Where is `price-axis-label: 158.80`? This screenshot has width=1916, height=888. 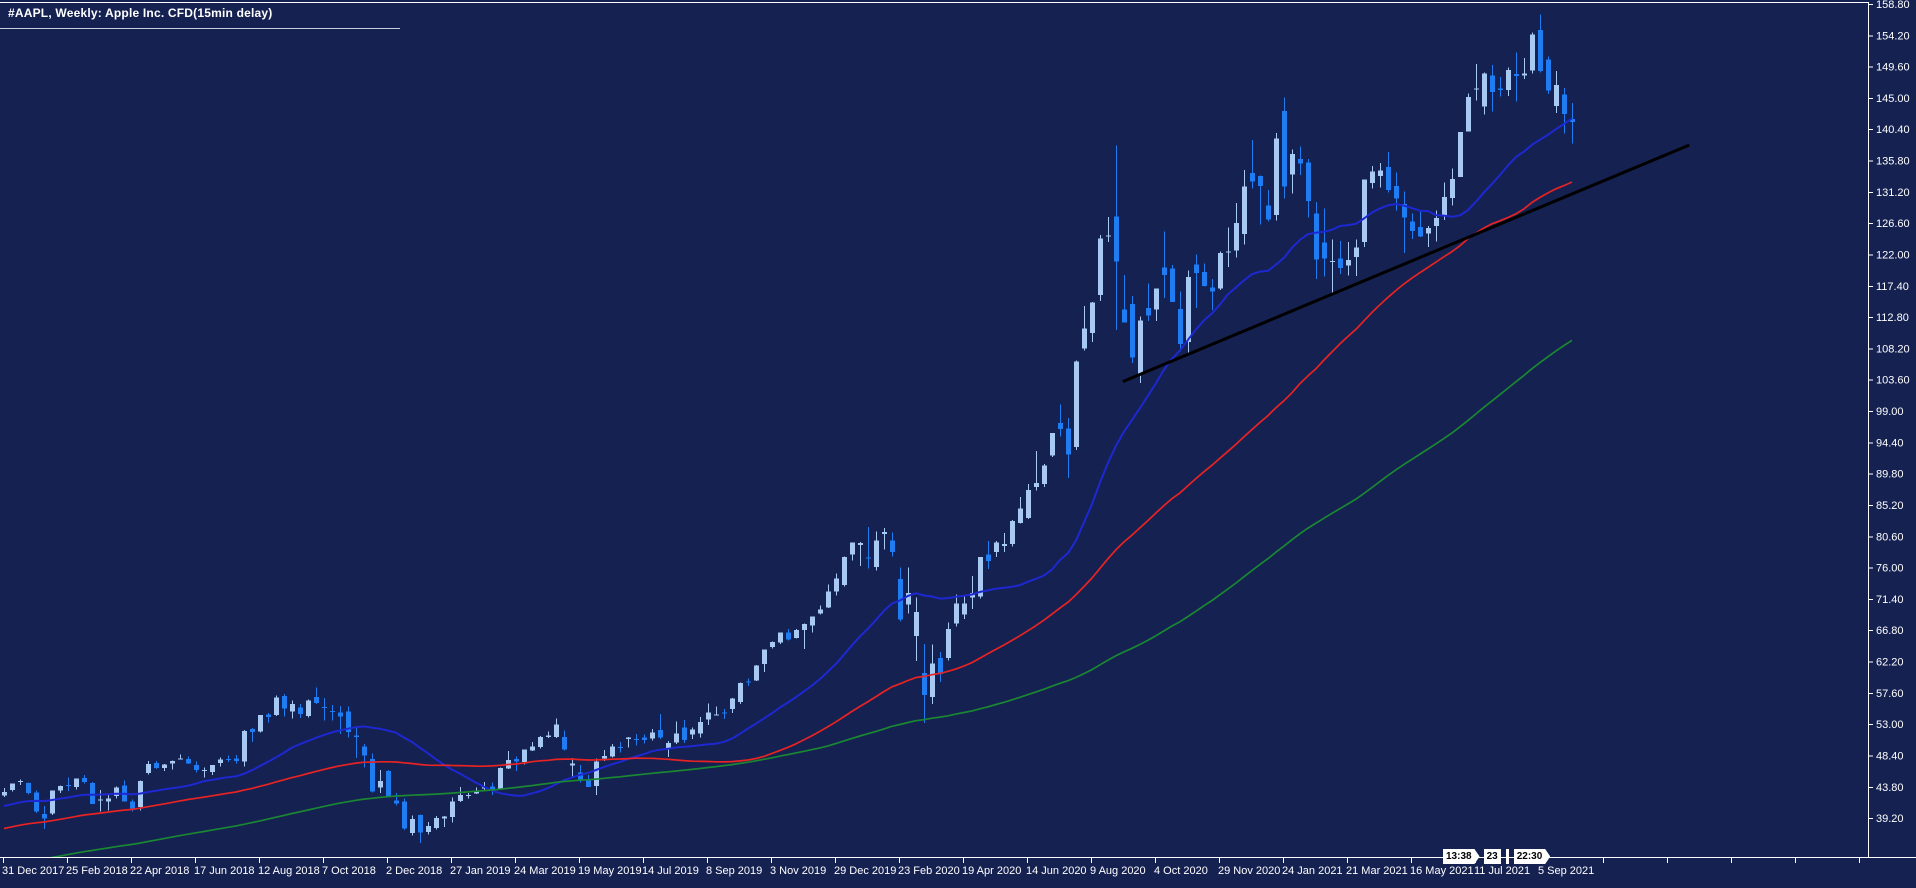 price-axis-label: 158.80 is located at coordinates (1893, 5).